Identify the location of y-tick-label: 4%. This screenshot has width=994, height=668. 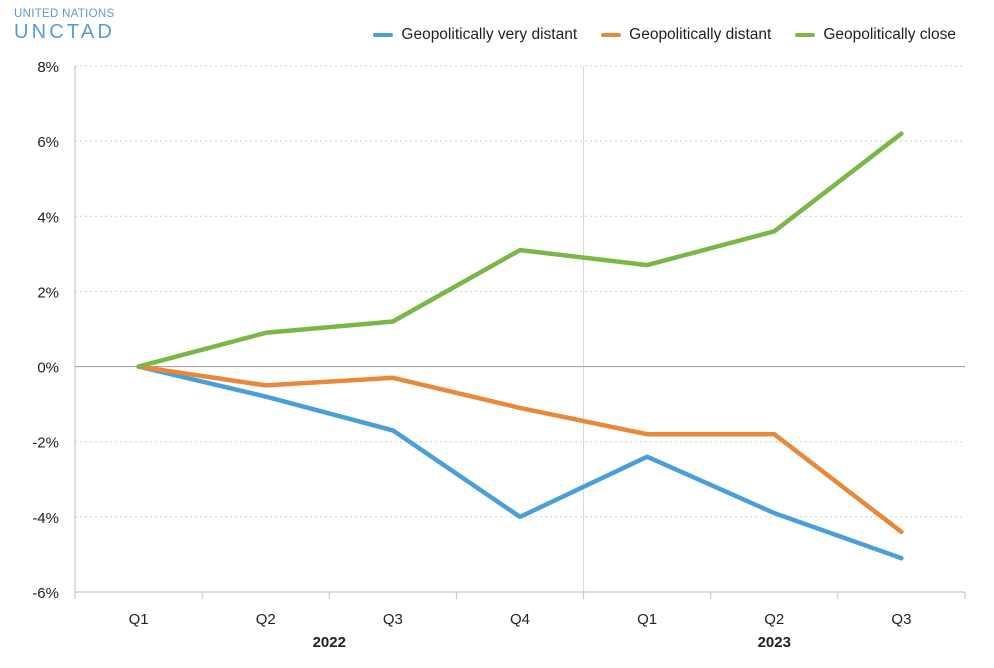
(48, 217).